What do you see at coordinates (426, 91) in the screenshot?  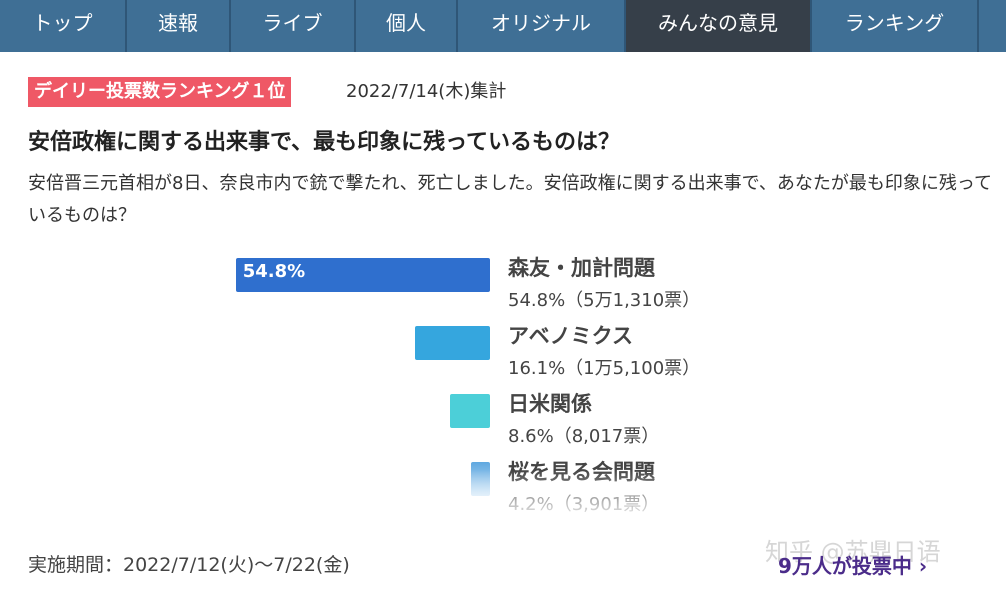 I see `date: 2022/7/14(木)集計` at bounding box center [426, 91].